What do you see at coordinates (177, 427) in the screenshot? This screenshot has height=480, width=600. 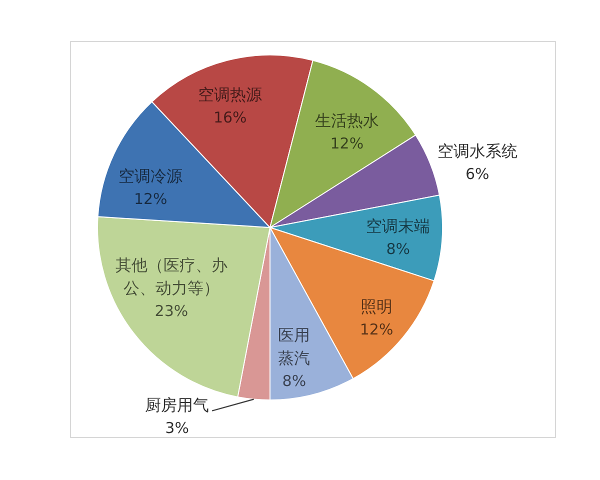 I see `data-label: 3%` at bounding box center [177, 427].